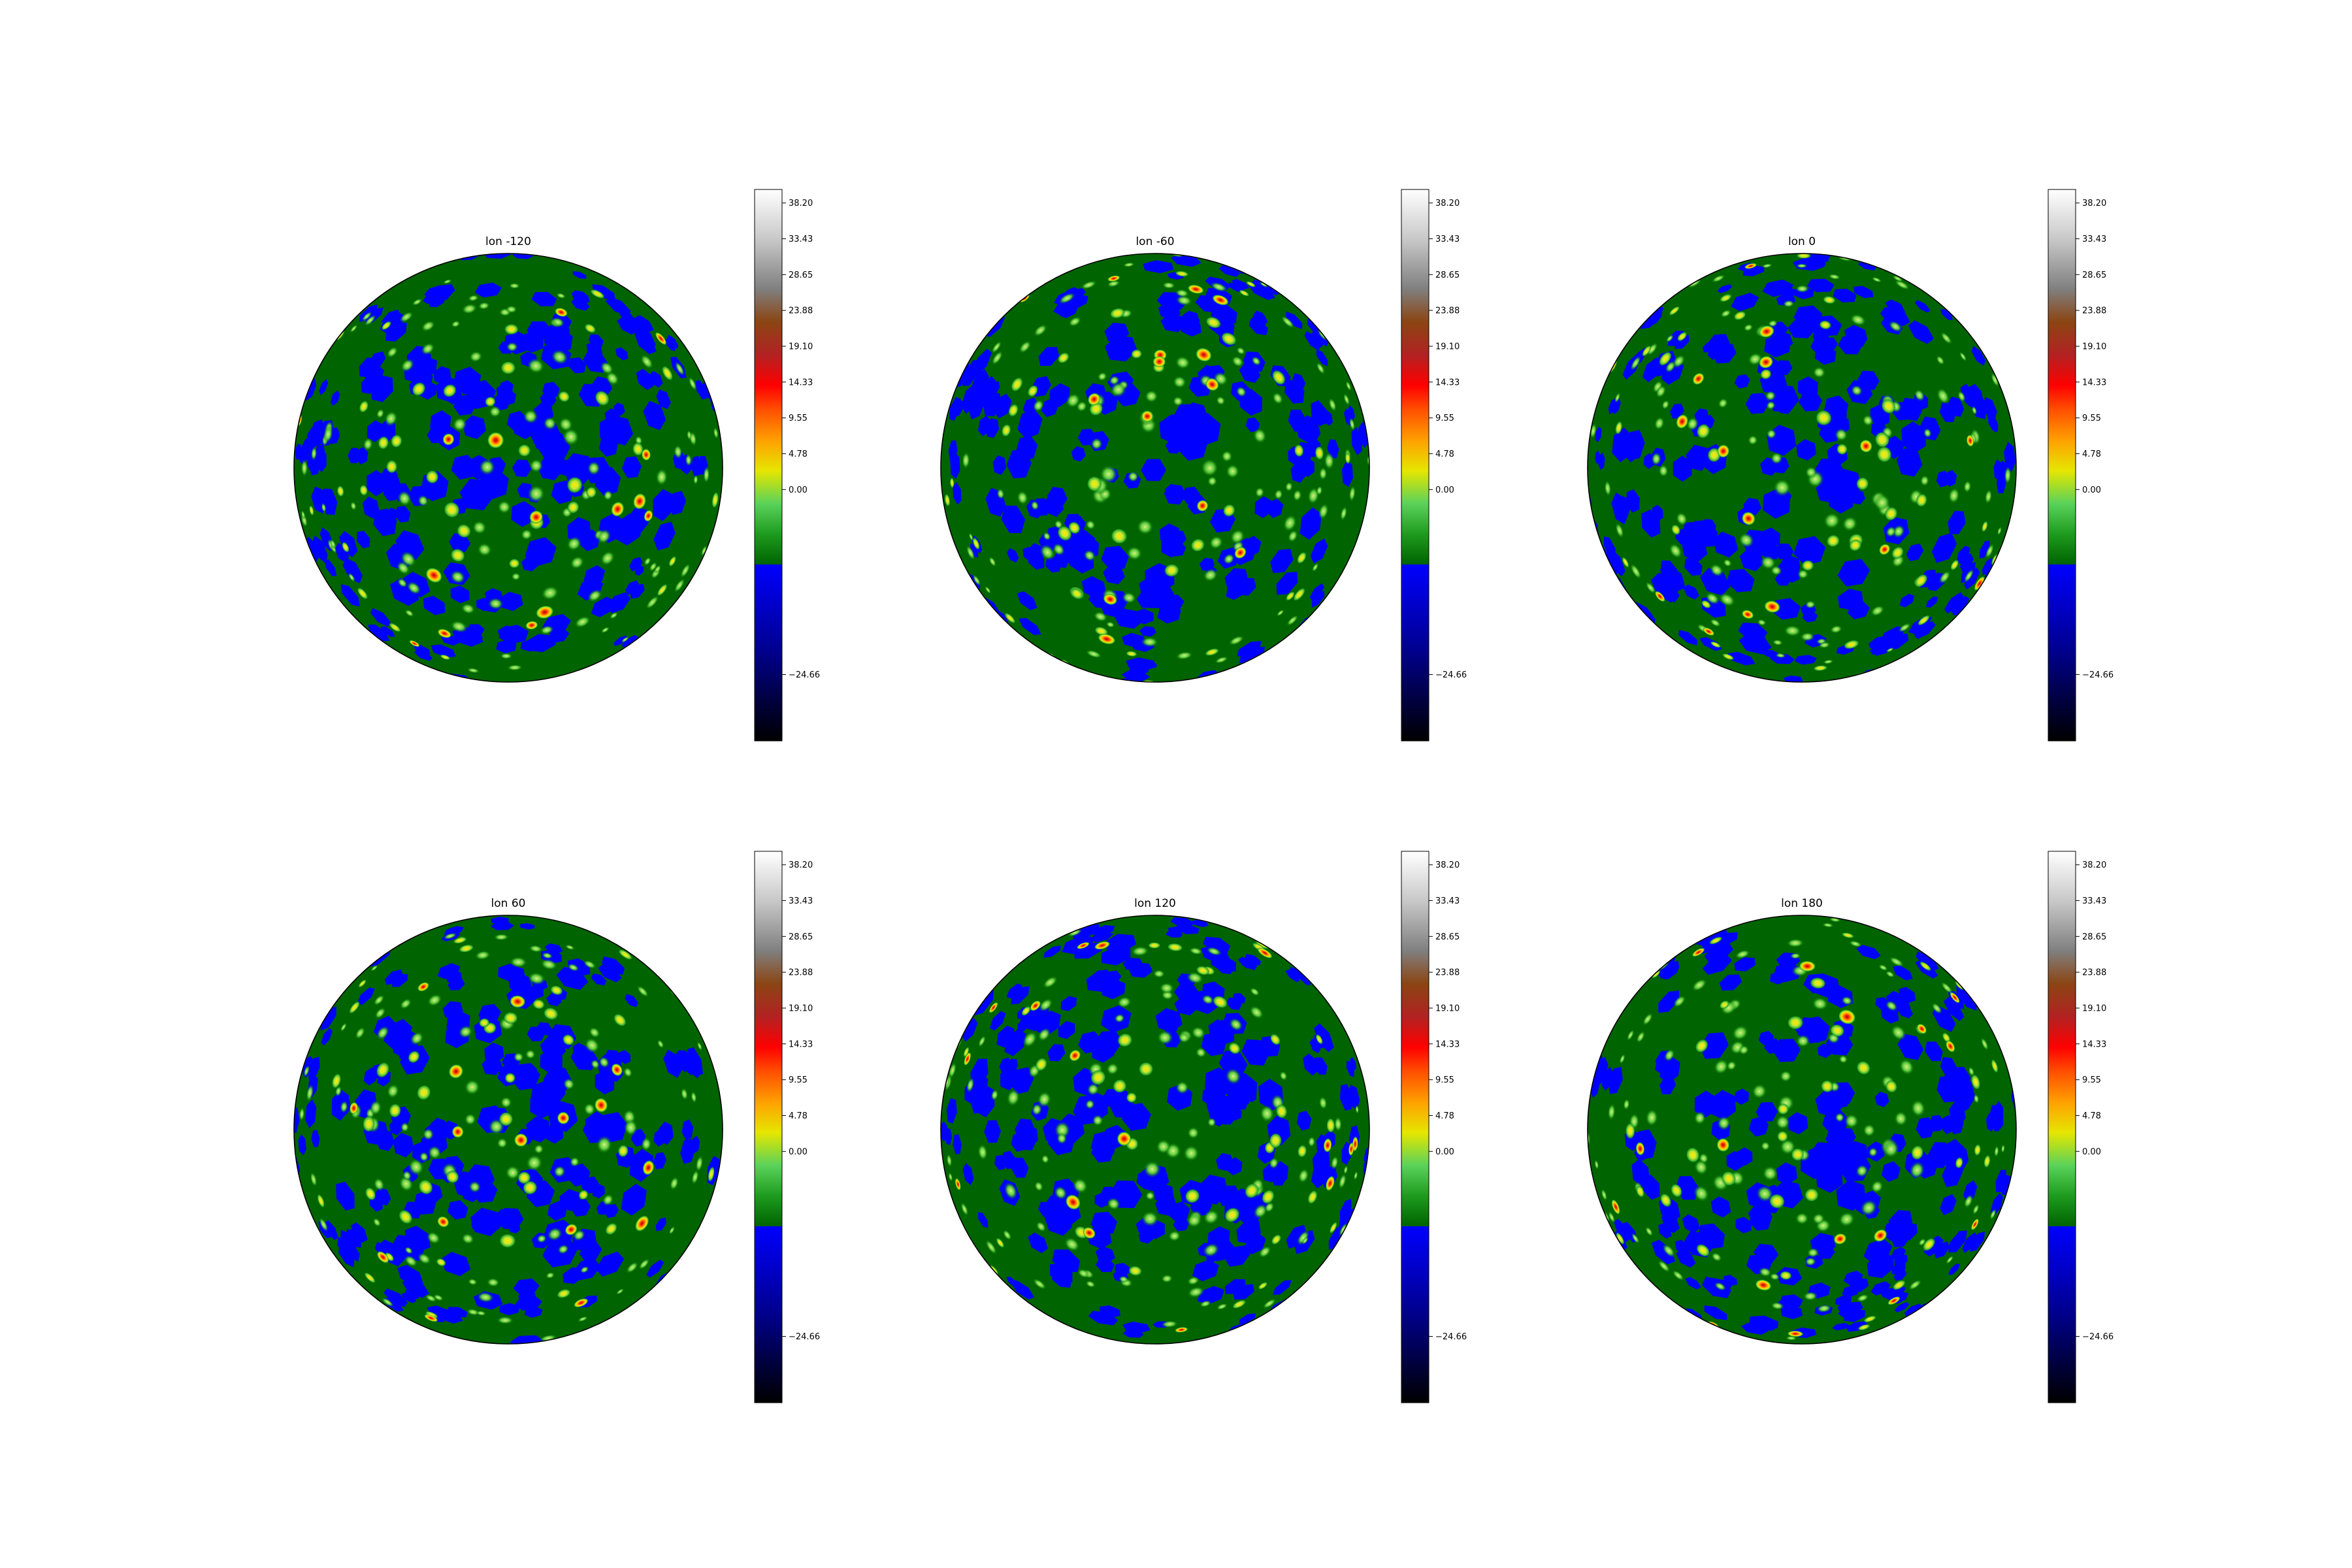 The height and width of the screenshot is (1568, 2352). I want to click on colorbar-gradient, so click(1415, 1127).